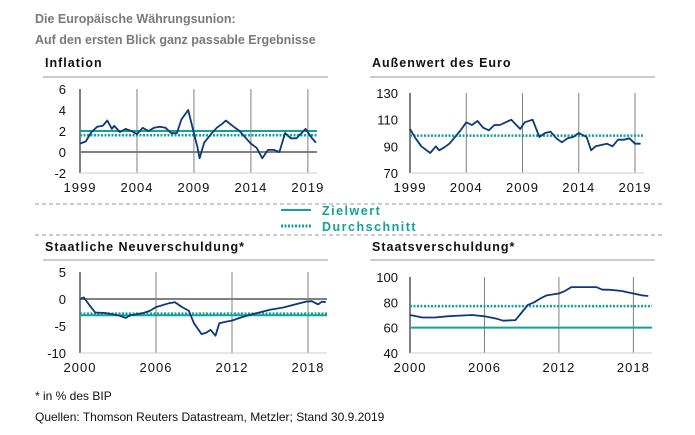  Describe the element at coordinates (442, 63) in the screenshot. I see `panel-title: Außenwert des Euro` at that location.